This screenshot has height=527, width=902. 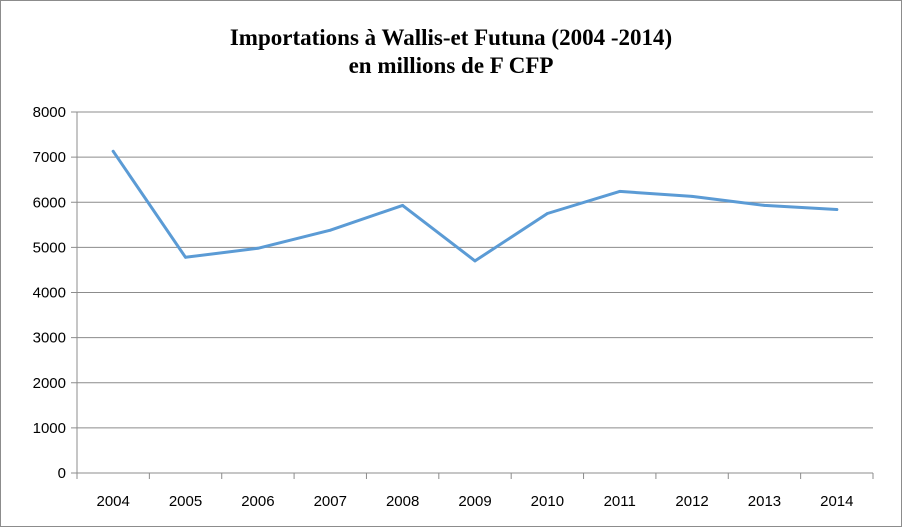 What do you see at coordinates (62, 473) in the screenshot?
I see `y-tick-label: 0` at bounding box center [62, 473].